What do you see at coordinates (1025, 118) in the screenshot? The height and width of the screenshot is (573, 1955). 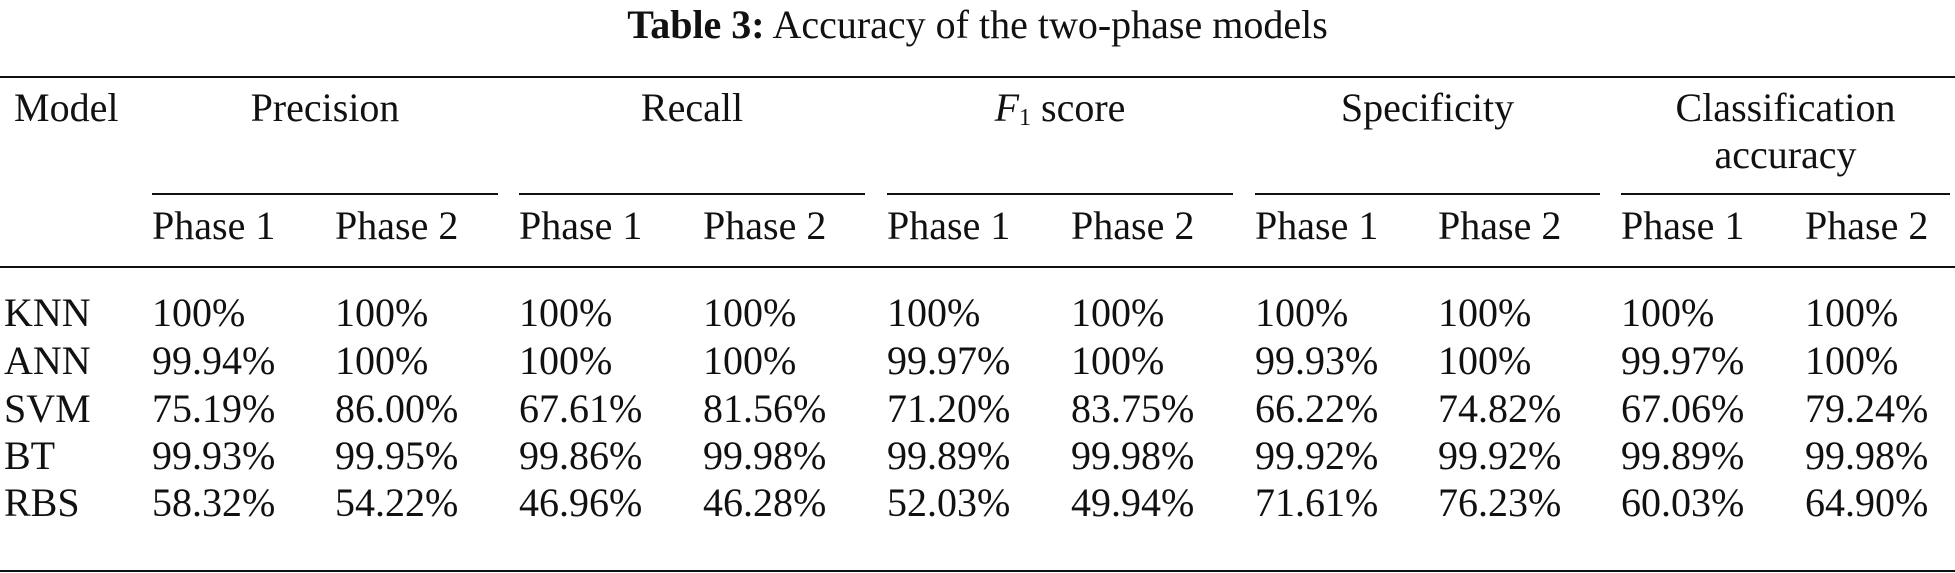 I see `metric-subscript: 1` at bounding box center [1025, 118].